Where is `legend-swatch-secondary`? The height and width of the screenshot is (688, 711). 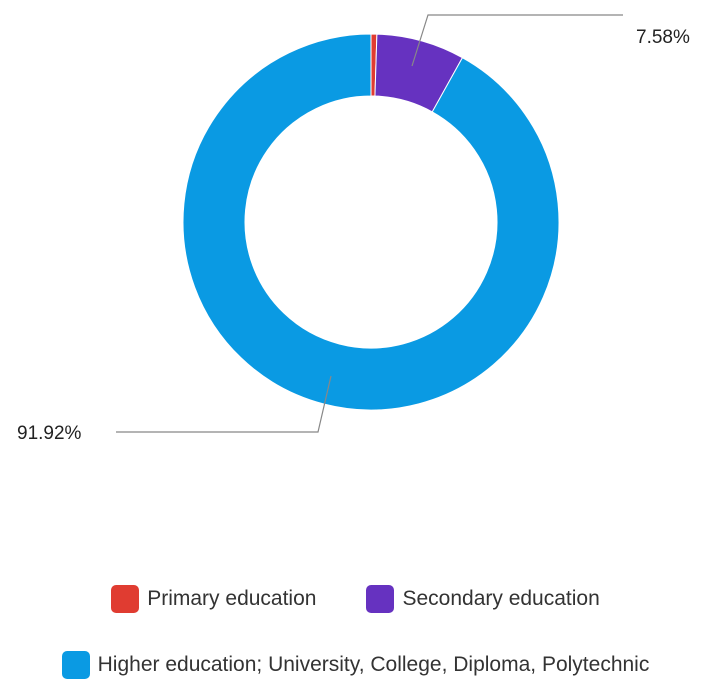
legend-swatch-secondary is located at coordinates (380, 599).